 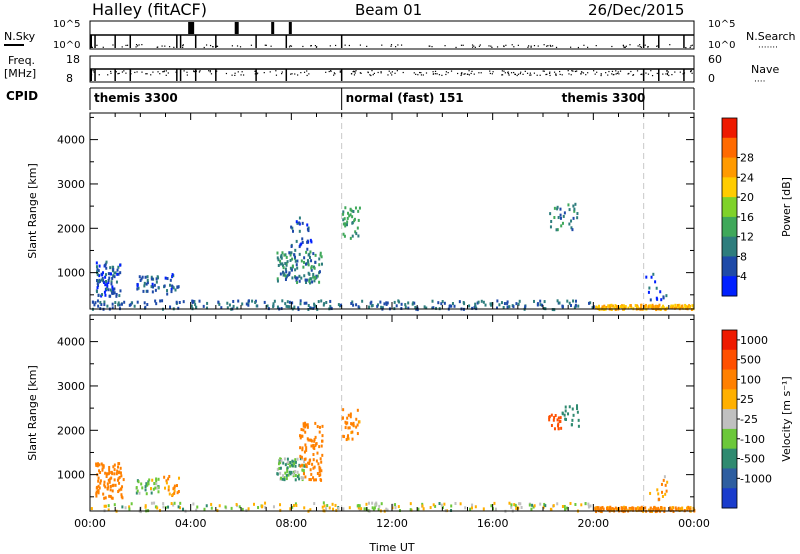 I want to click on nsky-tick-high: 10^5, so click(x=66, y=24).